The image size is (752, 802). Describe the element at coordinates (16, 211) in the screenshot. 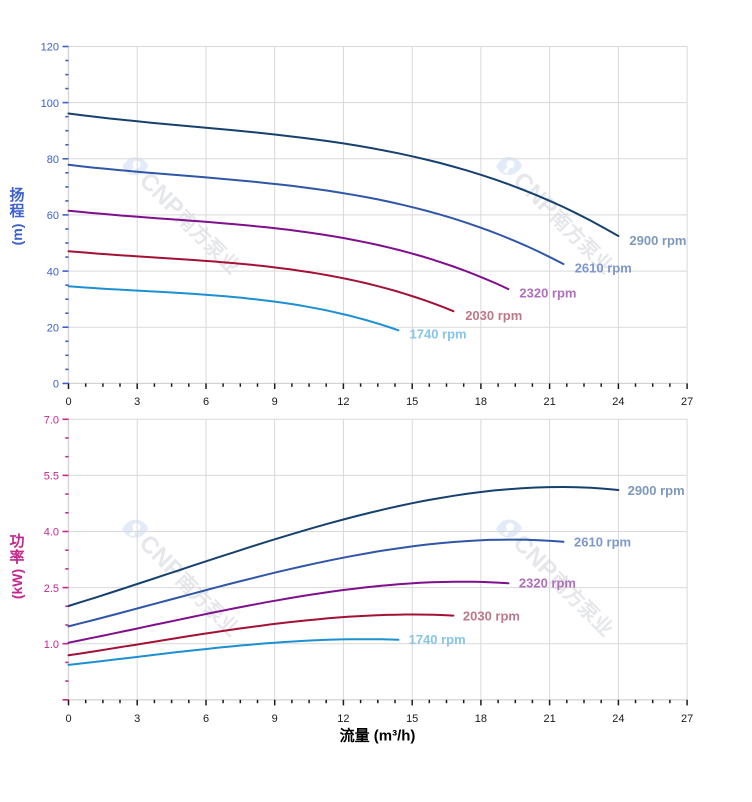

I see `svg-text: 程` at that location.